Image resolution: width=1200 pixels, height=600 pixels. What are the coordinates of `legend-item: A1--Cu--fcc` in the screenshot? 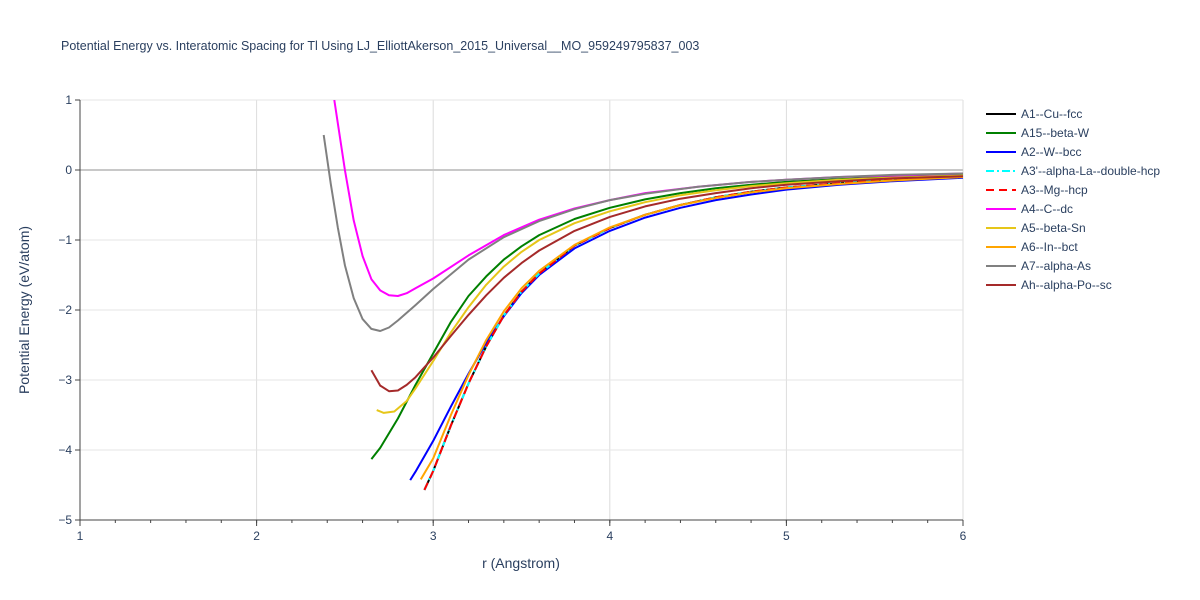 It's located at (1034, 114).